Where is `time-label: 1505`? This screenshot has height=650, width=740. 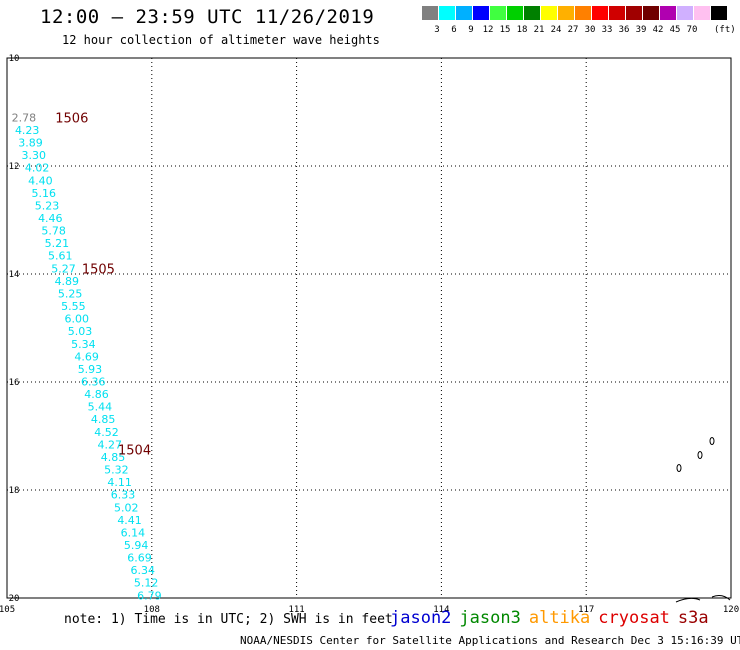
time-label: 1505 is located at coordinates (98, 270).